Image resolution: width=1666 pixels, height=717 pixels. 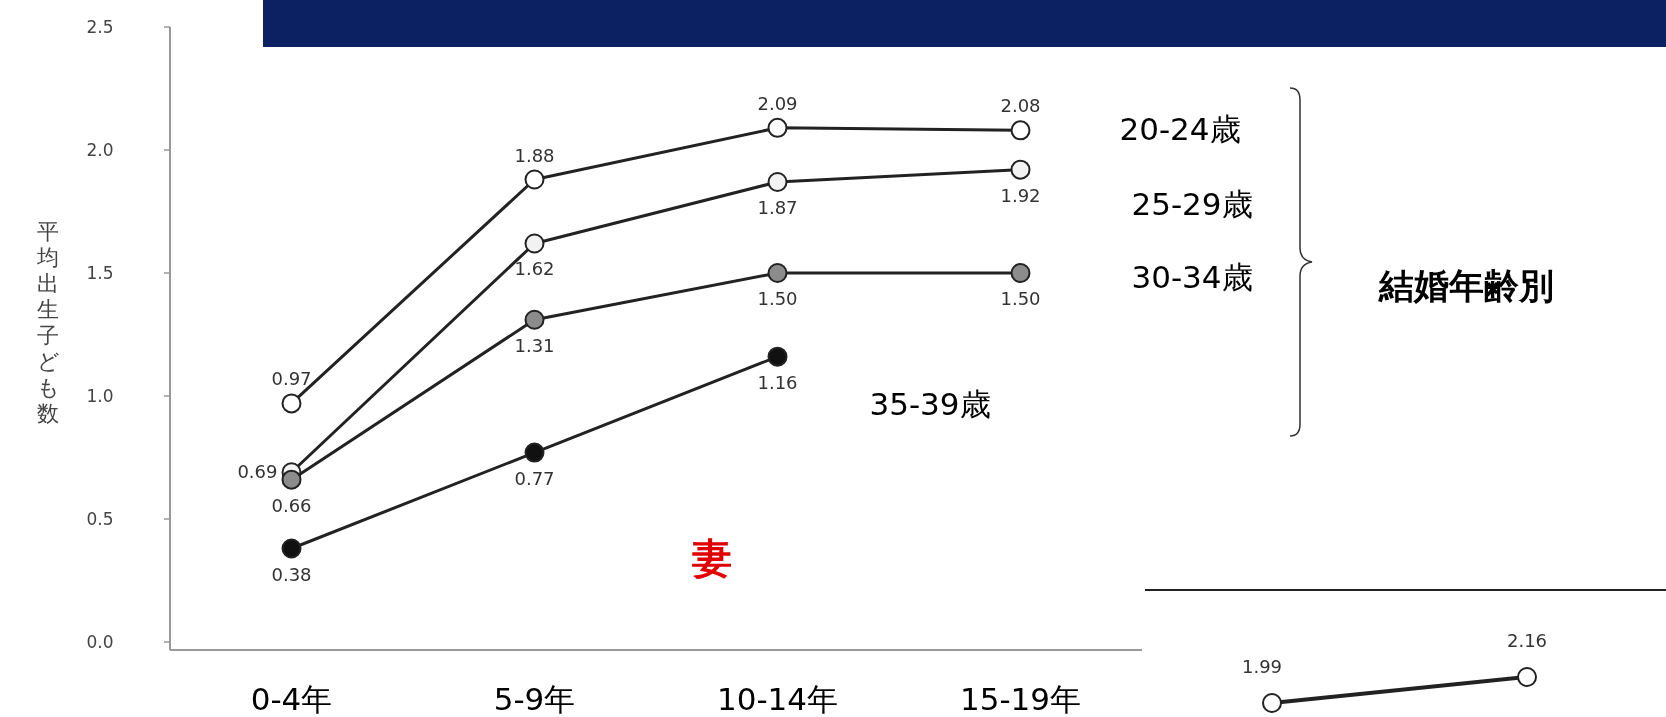 What do you see at coordinates (100, 150) in the screenshot?
I see `y-tick-label: 2.0` at bounding box center [100, 150].